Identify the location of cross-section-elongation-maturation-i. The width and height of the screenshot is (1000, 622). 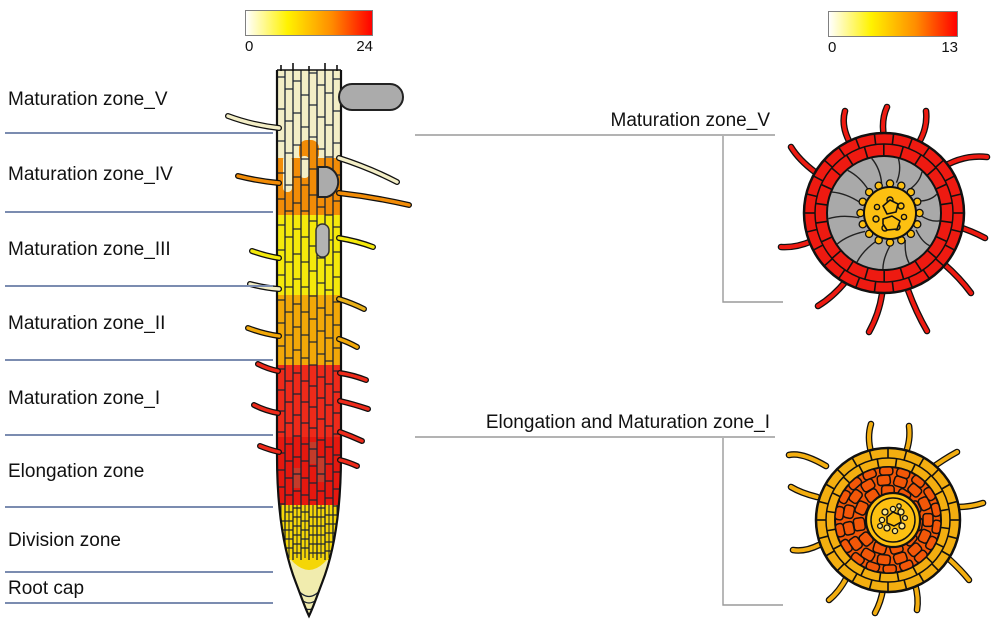
(886, 518).